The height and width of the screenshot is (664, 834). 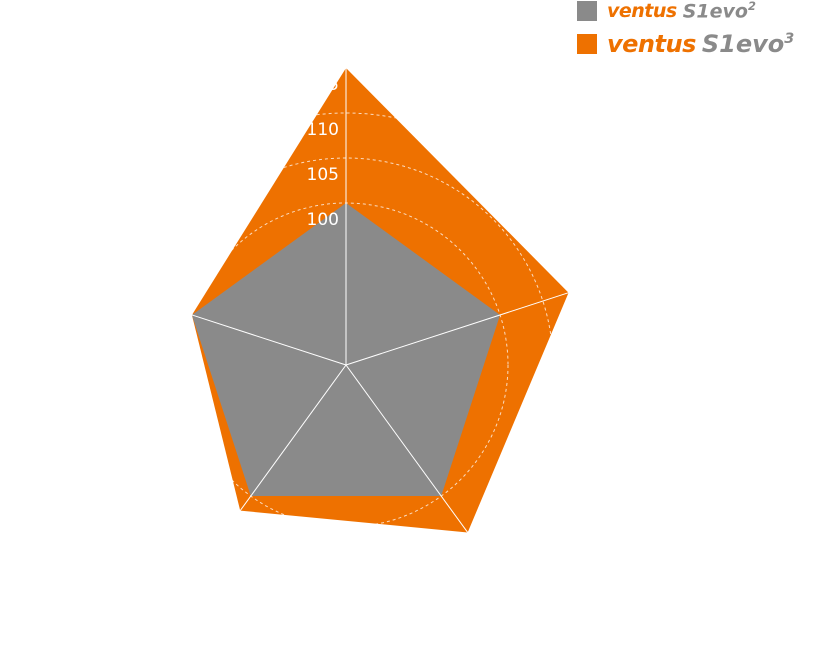 I want to click on legend-item-s1evo2: ventus S1evo2, so click(x=685, y=11).